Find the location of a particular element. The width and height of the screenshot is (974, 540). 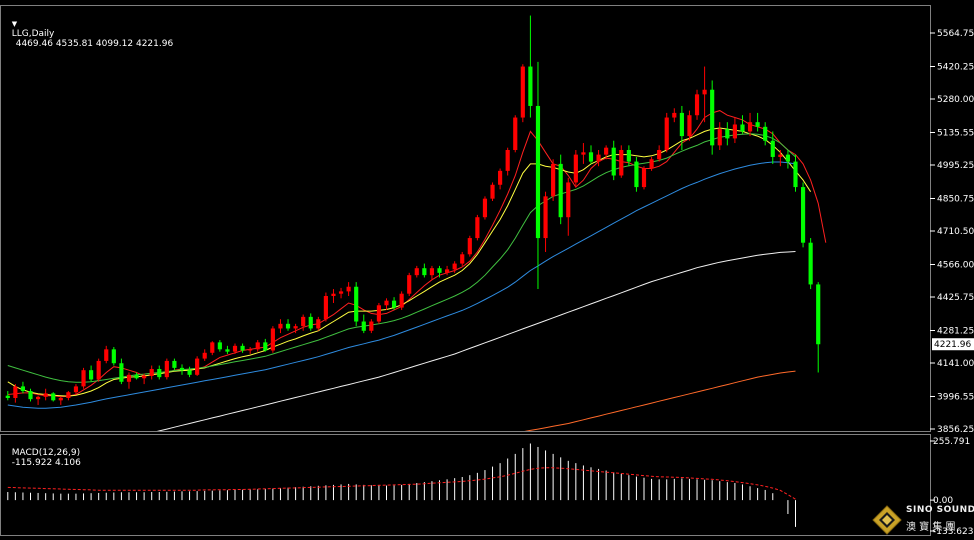

symbol-menu-arrow-icon: ▼ is located at coordinates (14, 24).